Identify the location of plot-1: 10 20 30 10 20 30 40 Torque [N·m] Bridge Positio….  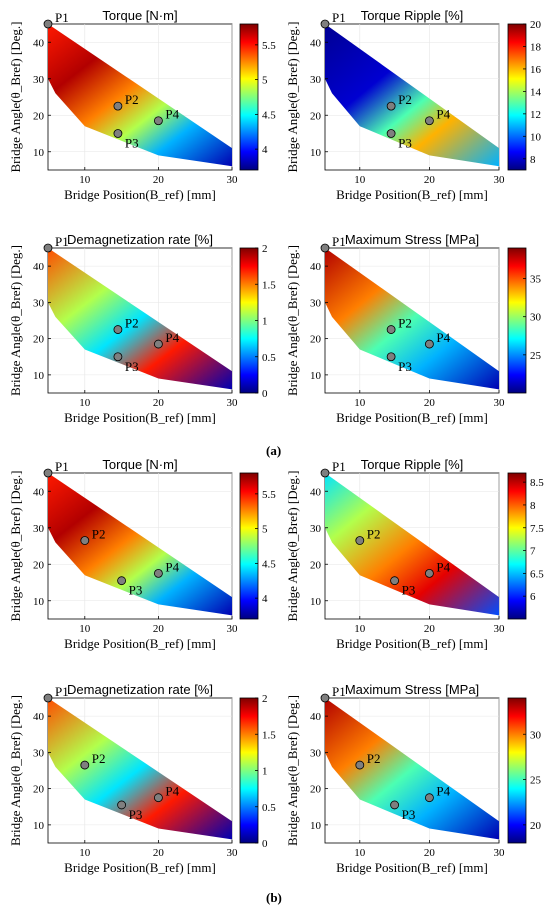
(142, 105).